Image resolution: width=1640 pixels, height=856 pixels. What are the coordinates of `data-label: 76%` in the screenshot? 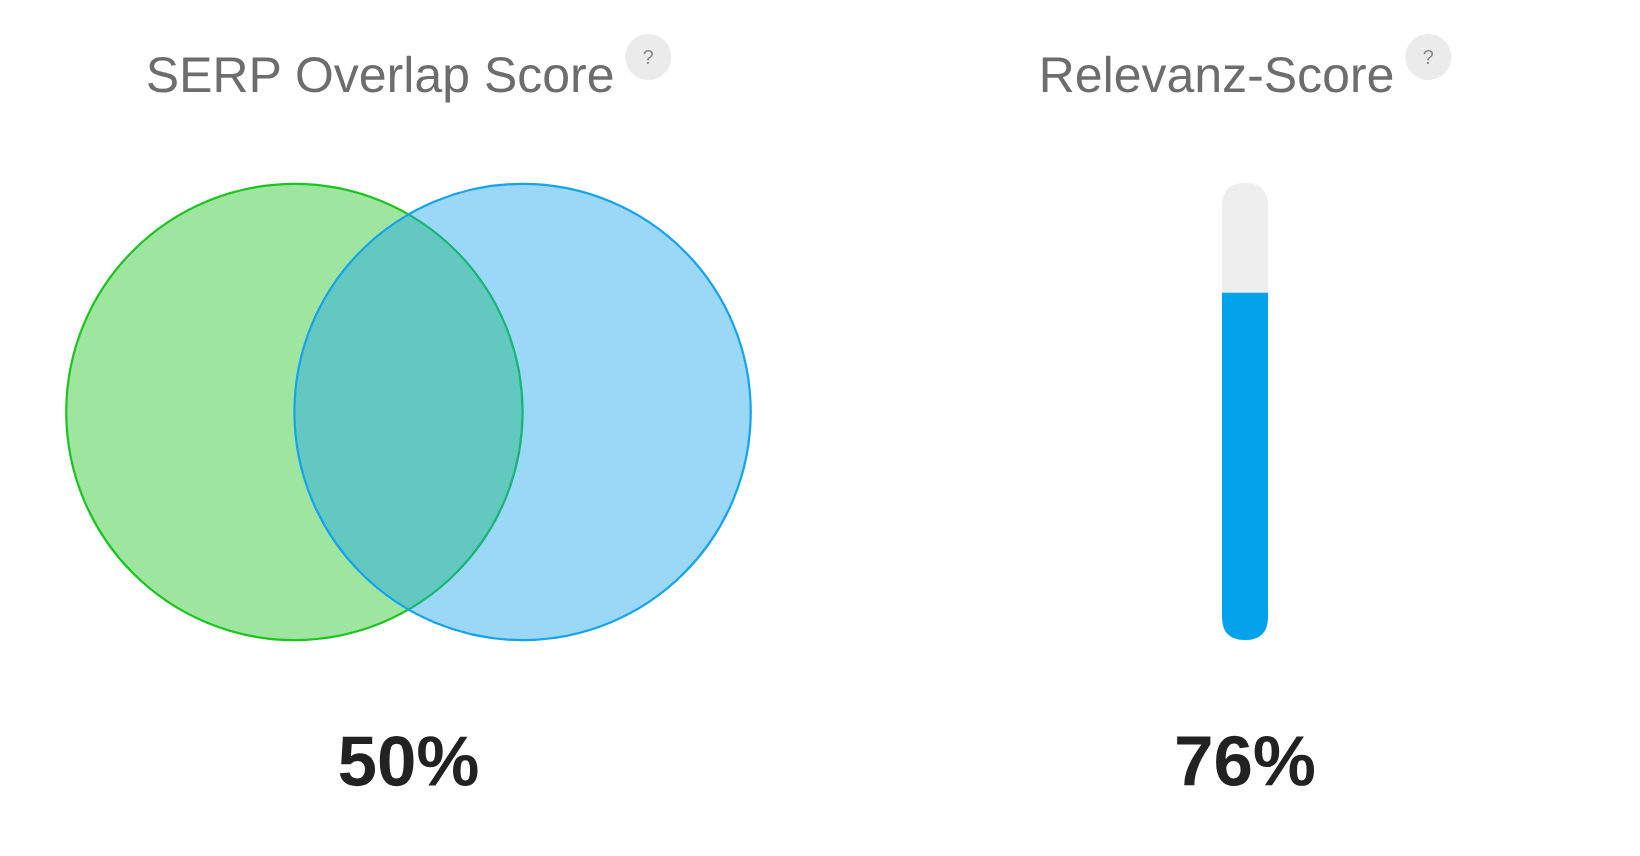 It's located at (1246, 761).